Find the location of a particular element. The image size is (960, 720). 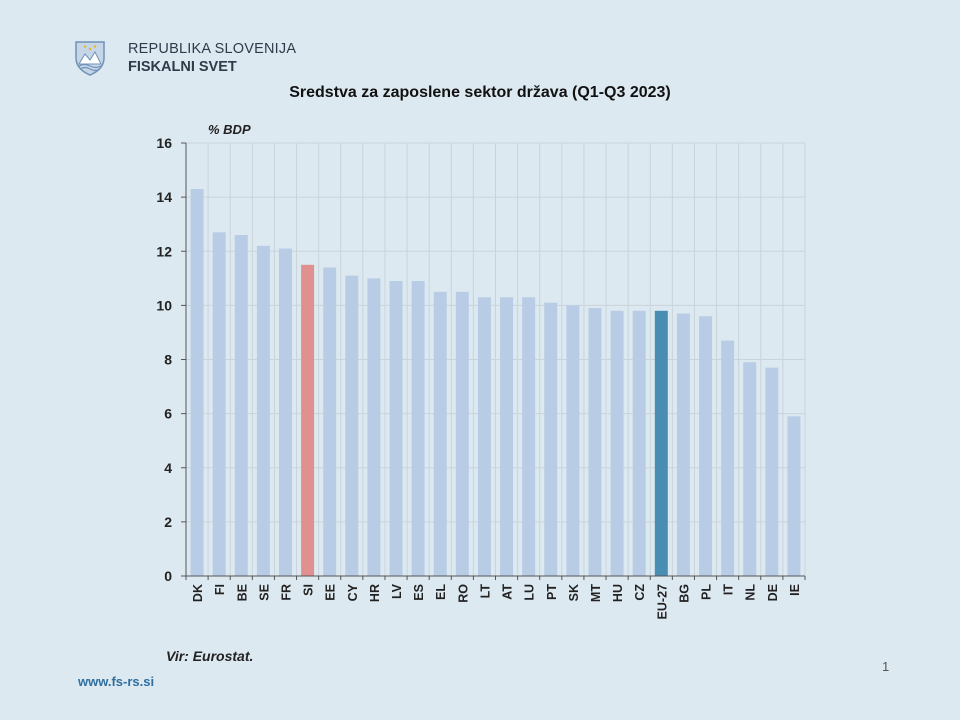

x-tick-label: SE is located at coordinates (264, 592).